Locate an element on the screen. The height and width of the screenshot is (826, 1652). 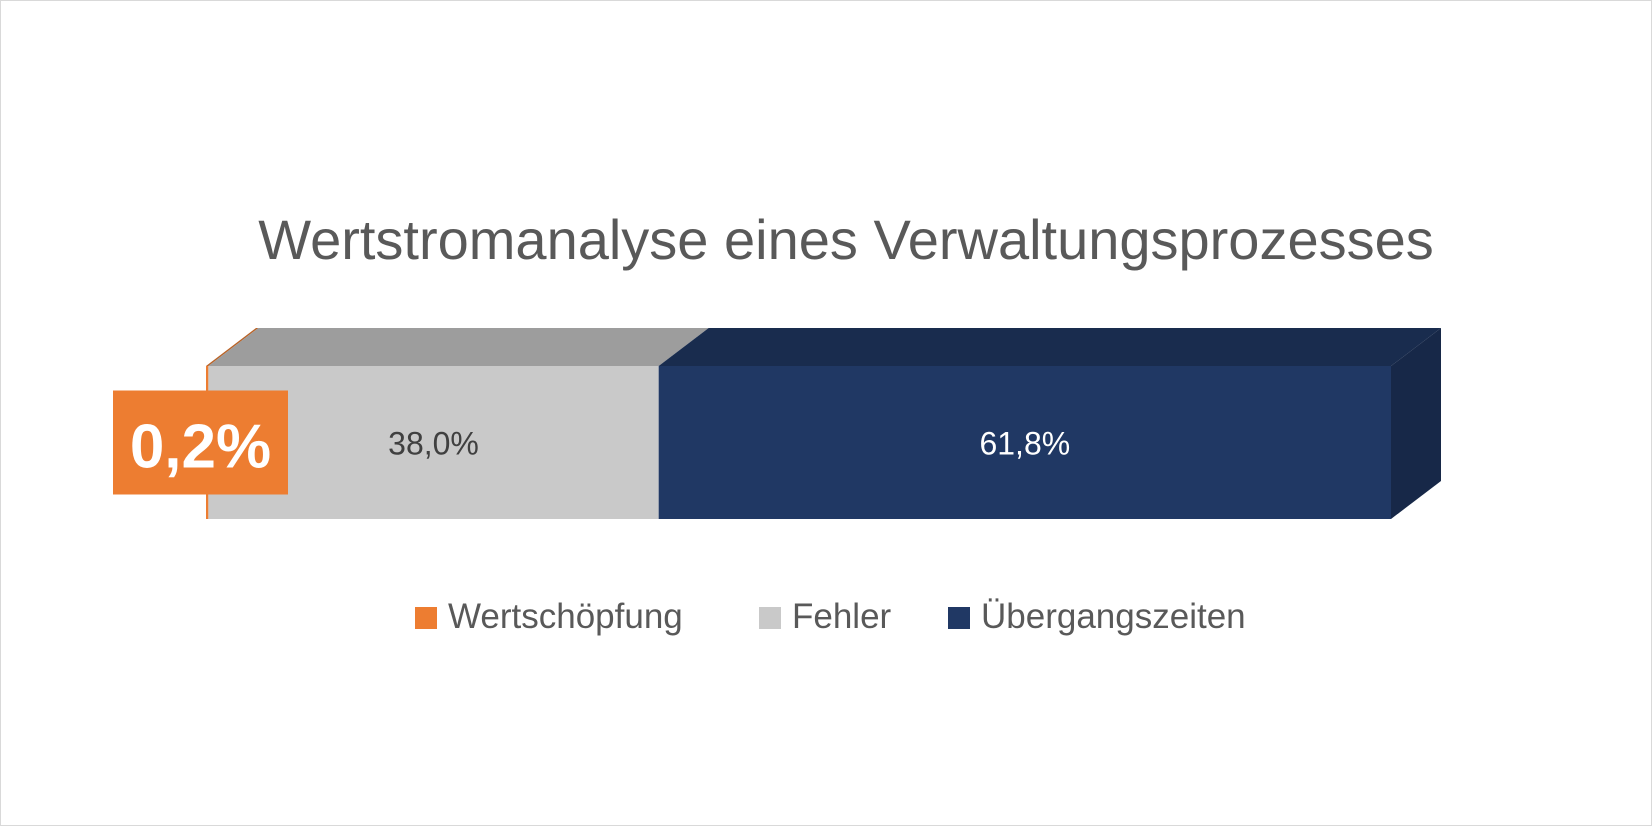
data-label-fehler: 38,0% is located at coordinates (433, 444).